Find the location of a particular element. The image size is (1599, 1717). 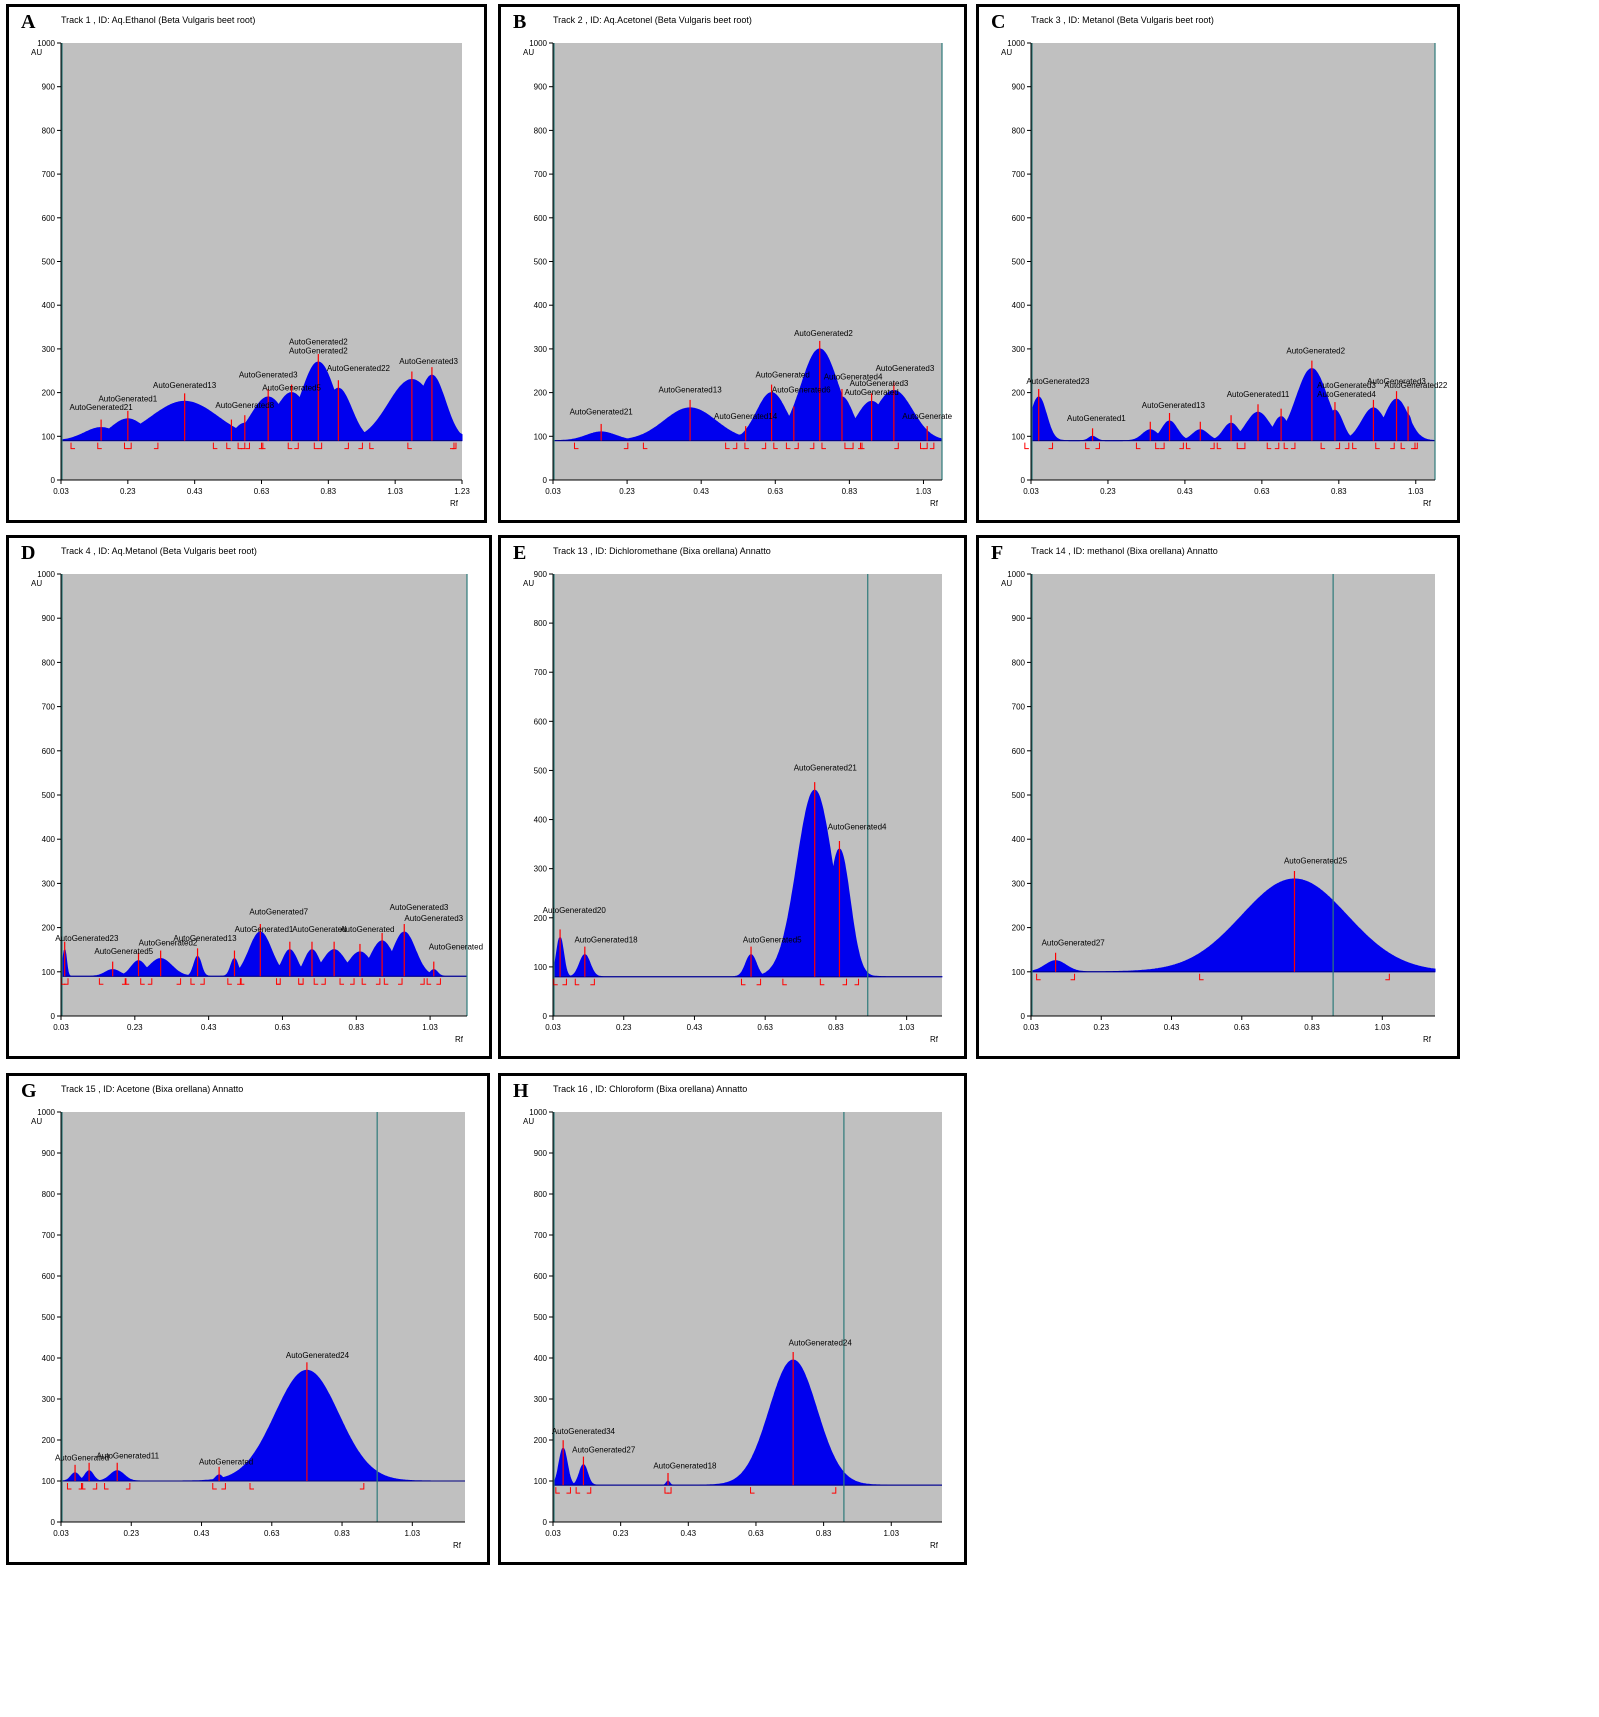

peak-label: AutoGenerated is located at coordinates (319, 929).